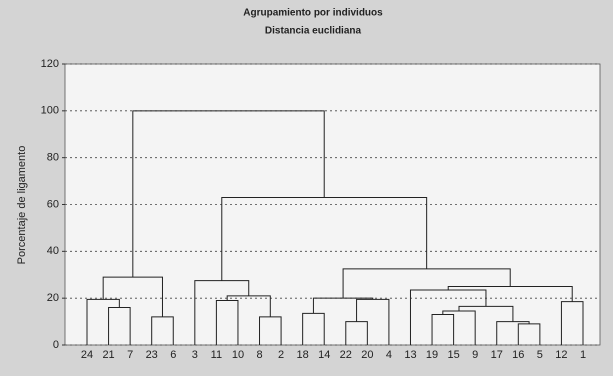 Image resolution: width=613 pixels, height=376 pixels. What do you see at coordinates (453, 355) in the screenshot?
I see `leaf-label: 15` at bounding box center [453, 355].